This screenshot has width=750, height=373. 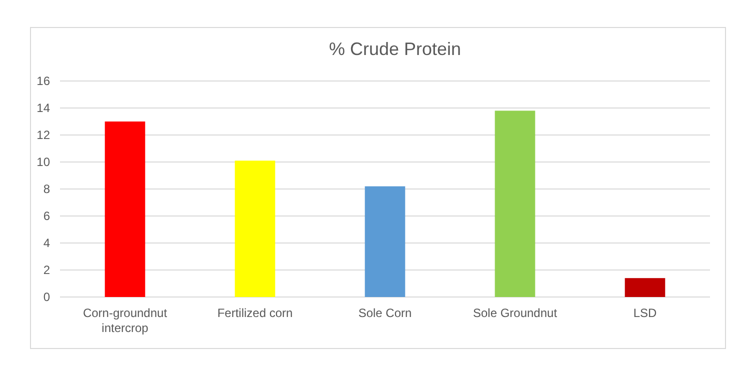 I want to click on y-tick-label: 0, so click(x=46, y=297).